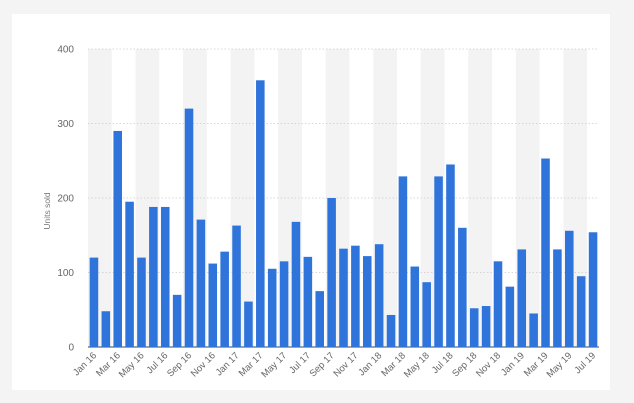  Describe the element at coordinates (71, 348) in the screenshot. I see `y-tick-label: 0` at that location.